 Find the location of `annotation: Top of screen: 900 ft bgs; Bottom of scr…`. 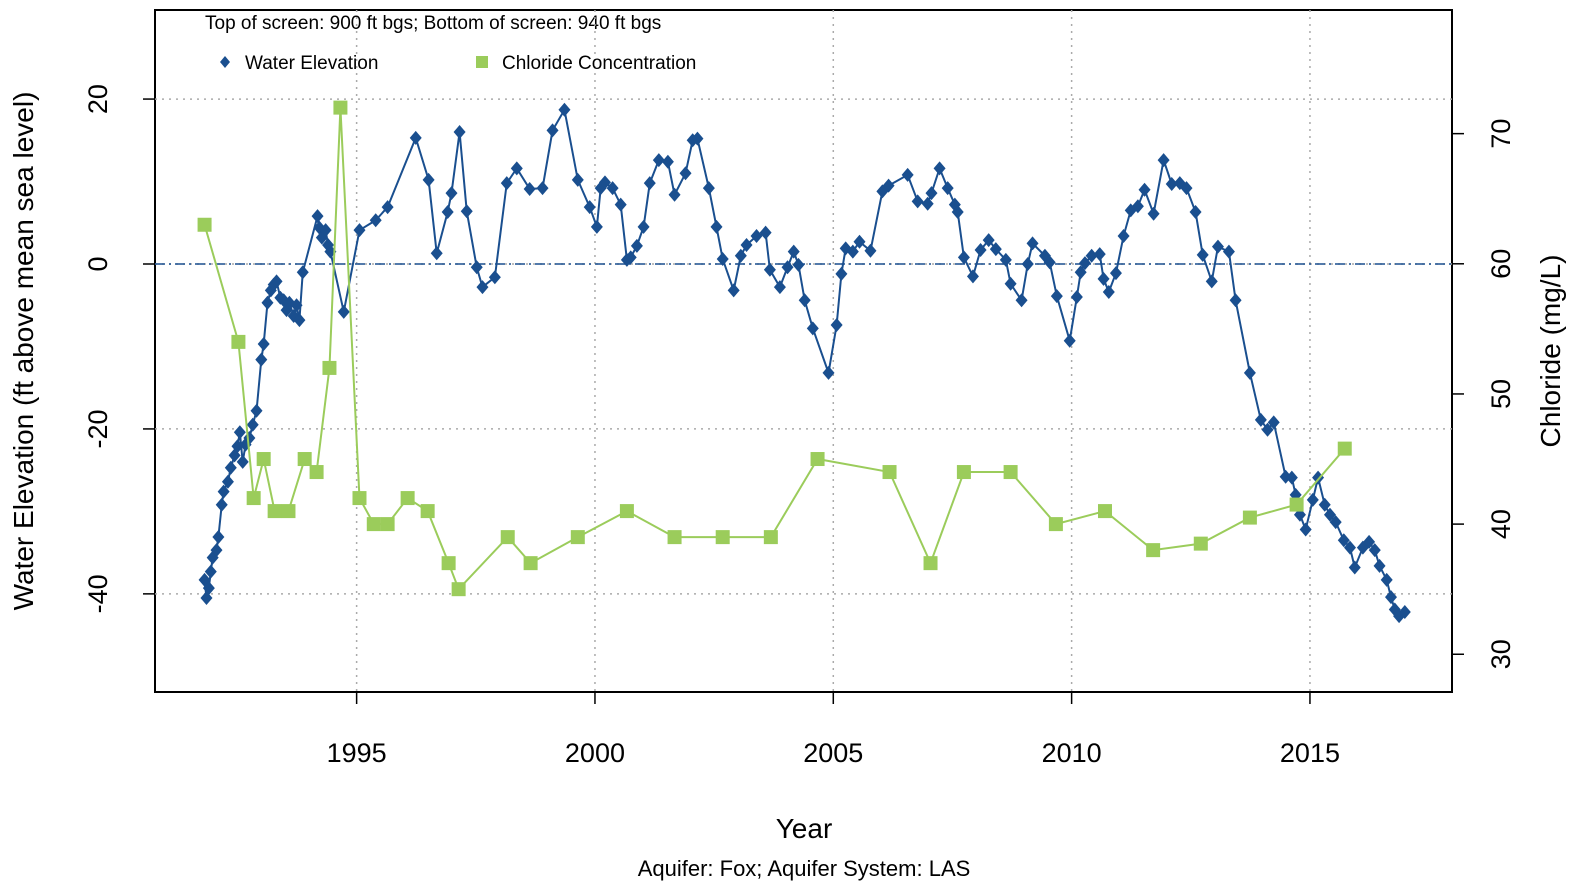

annotation: Top of screen: 900 ft bgs; Bottom of scr… is located at coordinates (433, 23).